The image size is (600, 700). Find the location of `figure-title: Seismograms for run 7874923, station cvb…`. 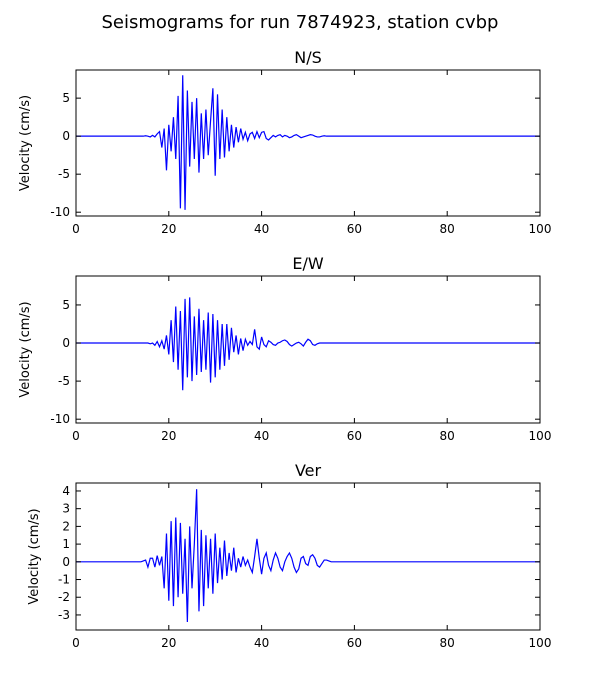

figure-title: Seismograms for run 7874923, station cvb… is located at coordinates (299, 22).